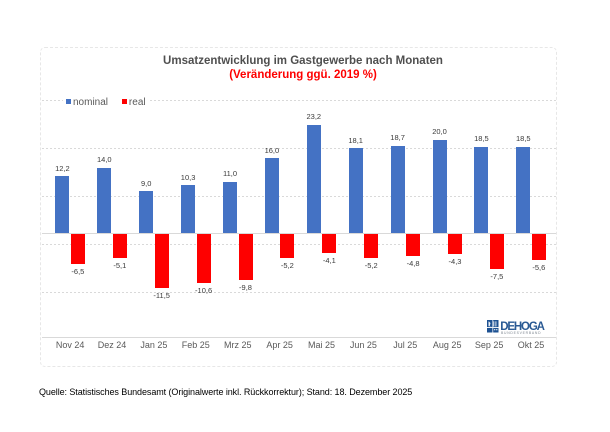  What do you see at coordinates (522, 327) in the screenshot?
I see `svg-text: DEHOGA` at bounding box center [522, 327].